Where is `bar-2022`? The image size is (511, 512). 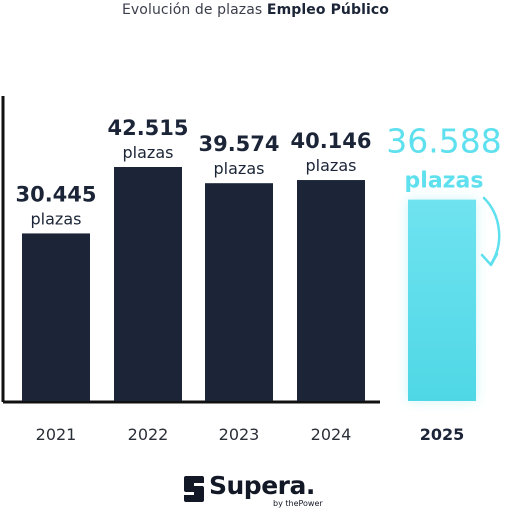
bar-2022 is located at coordinates (148, 284).